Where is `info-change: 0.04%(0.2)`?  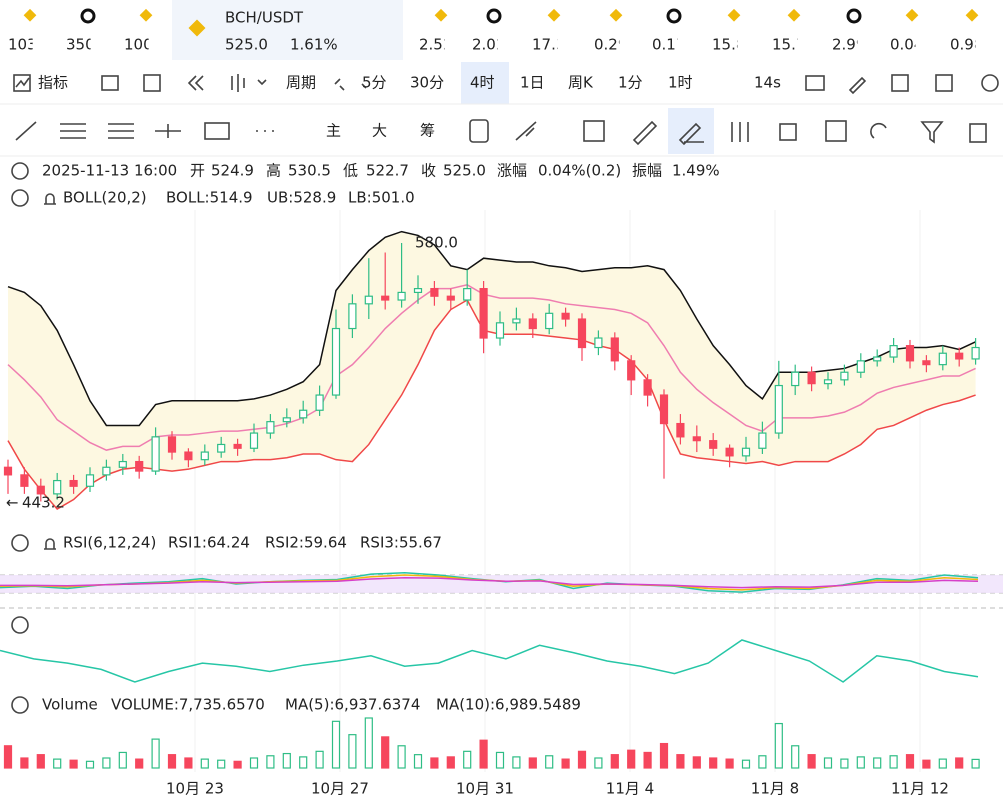
info-change: 0.04%(0.2) is located at coordinates (579, 171).